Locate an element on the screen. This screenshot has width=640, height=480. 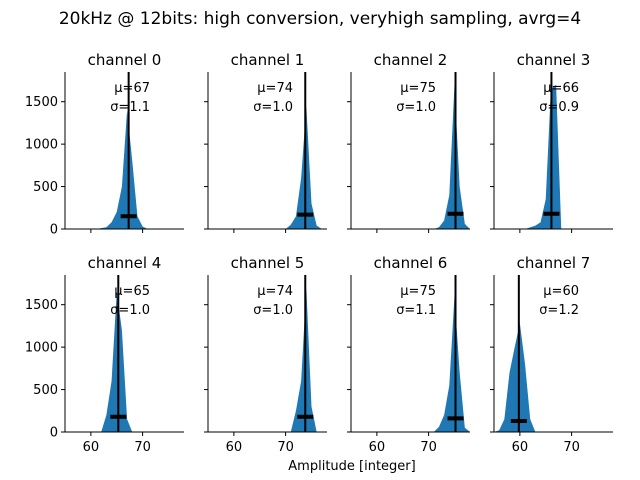
panel-channel-5: 60 70 channel 5 μ=74 σ=1.0 is located at coordinates (265, 354).